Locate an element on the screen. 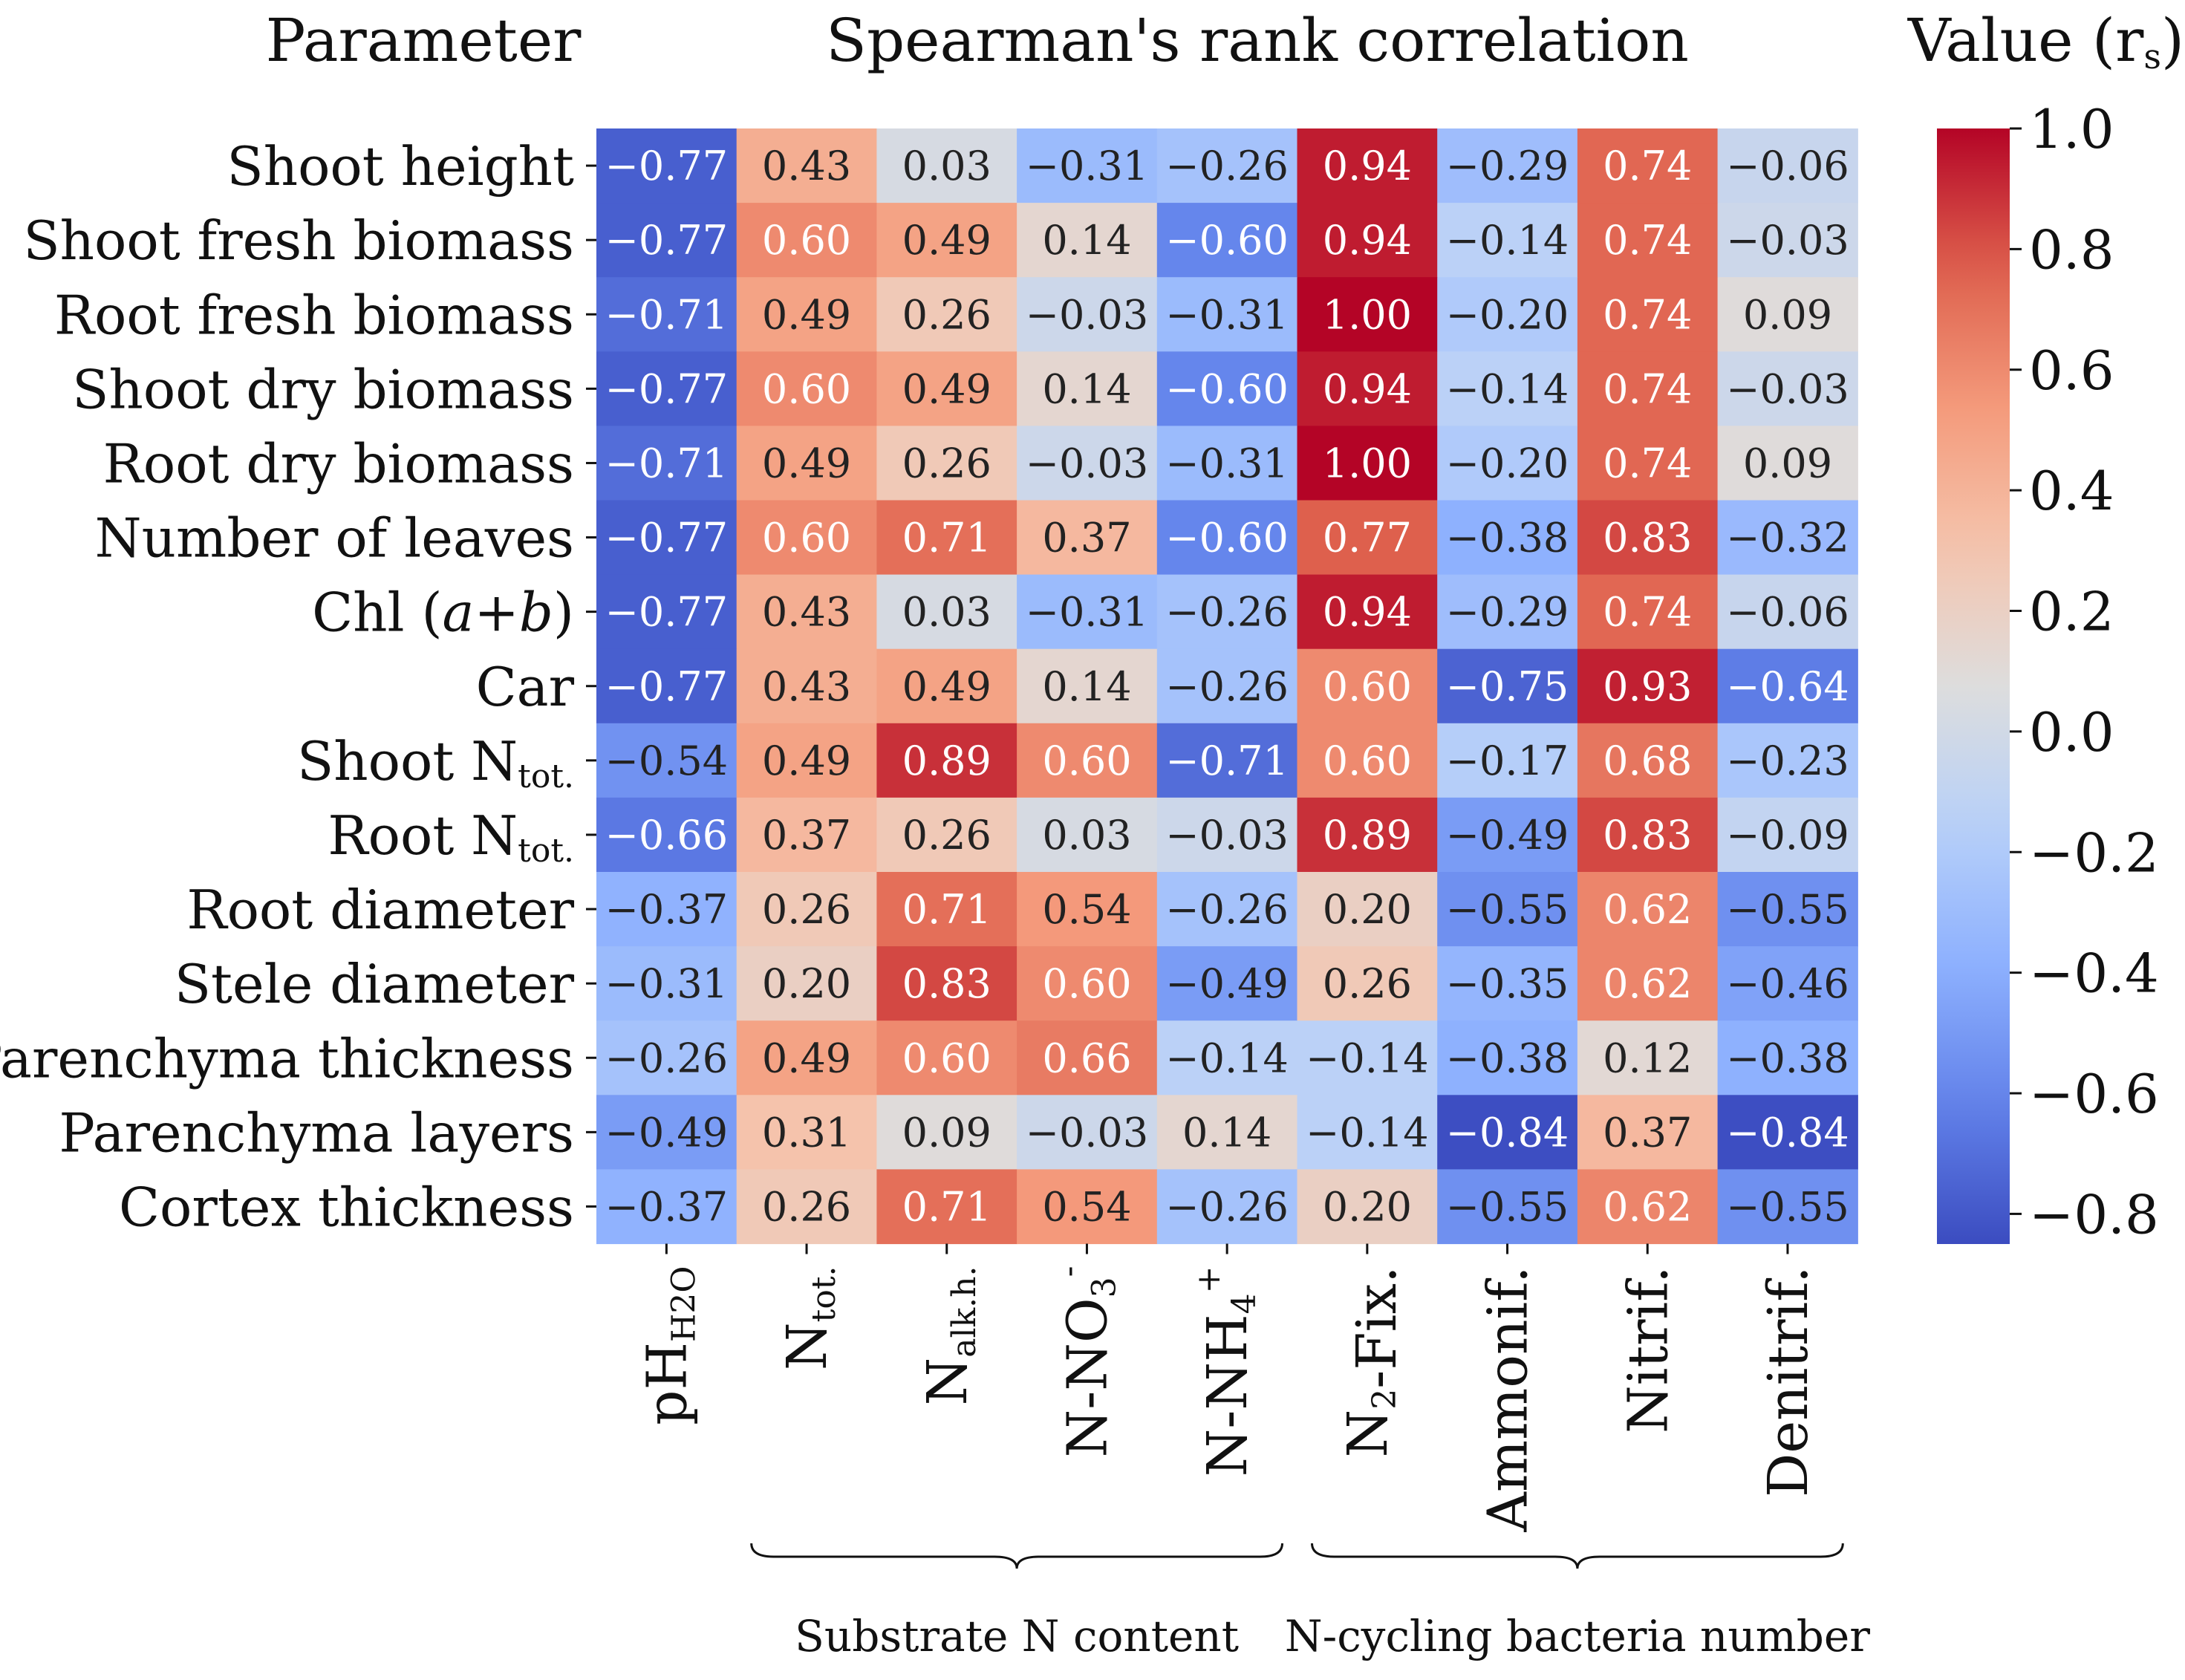 This screenshot has width=2185, height=1680. cell-value-label: −0.26 is located at coordinates (1226, 909).